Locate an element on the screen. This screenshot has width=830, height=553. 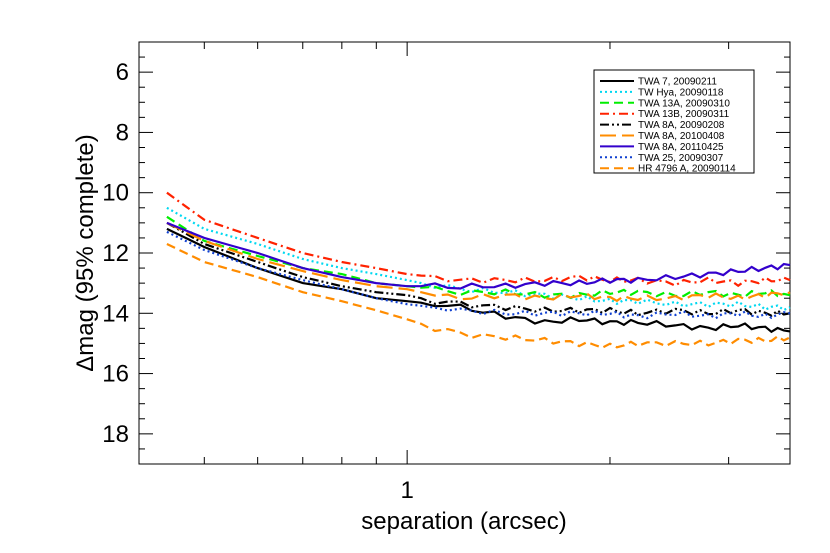
legend-entry: HR 4796 A, 20090114 is located at coordinates (687, 169).